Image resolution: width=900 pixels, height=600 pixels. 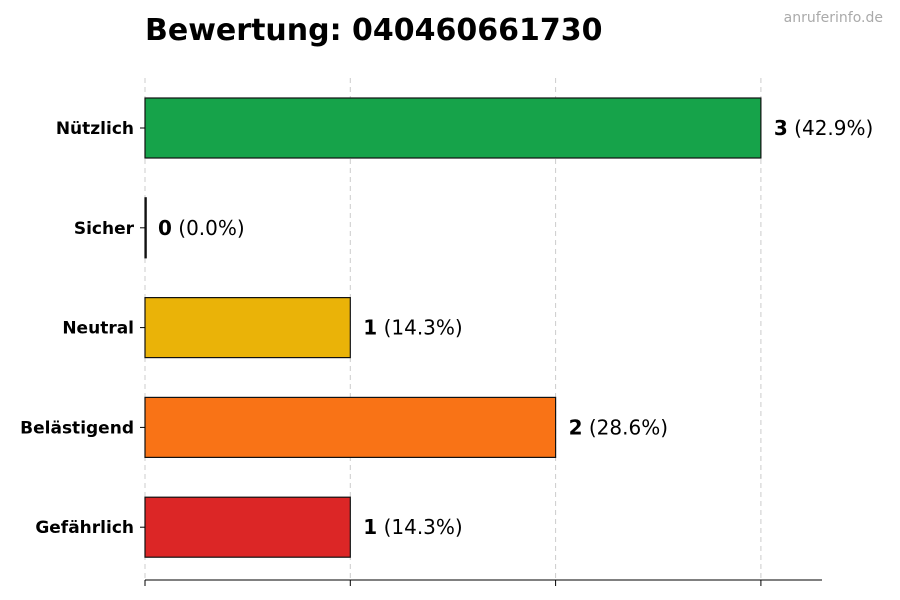 I want to click on chart-title: Bewertung: 040460661730, so click(x=374, y=30).